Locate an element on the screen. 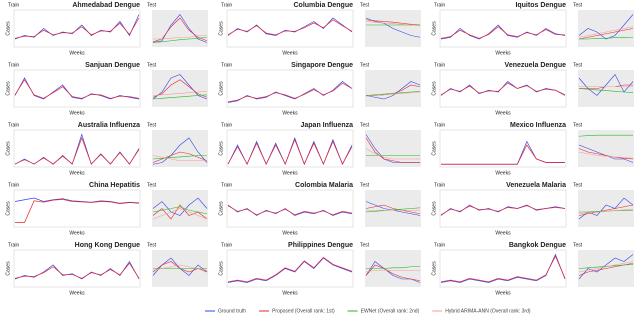 The image size is (640, 319). panel-title: Bangkok Dengue is located at coordinates (537, 245).